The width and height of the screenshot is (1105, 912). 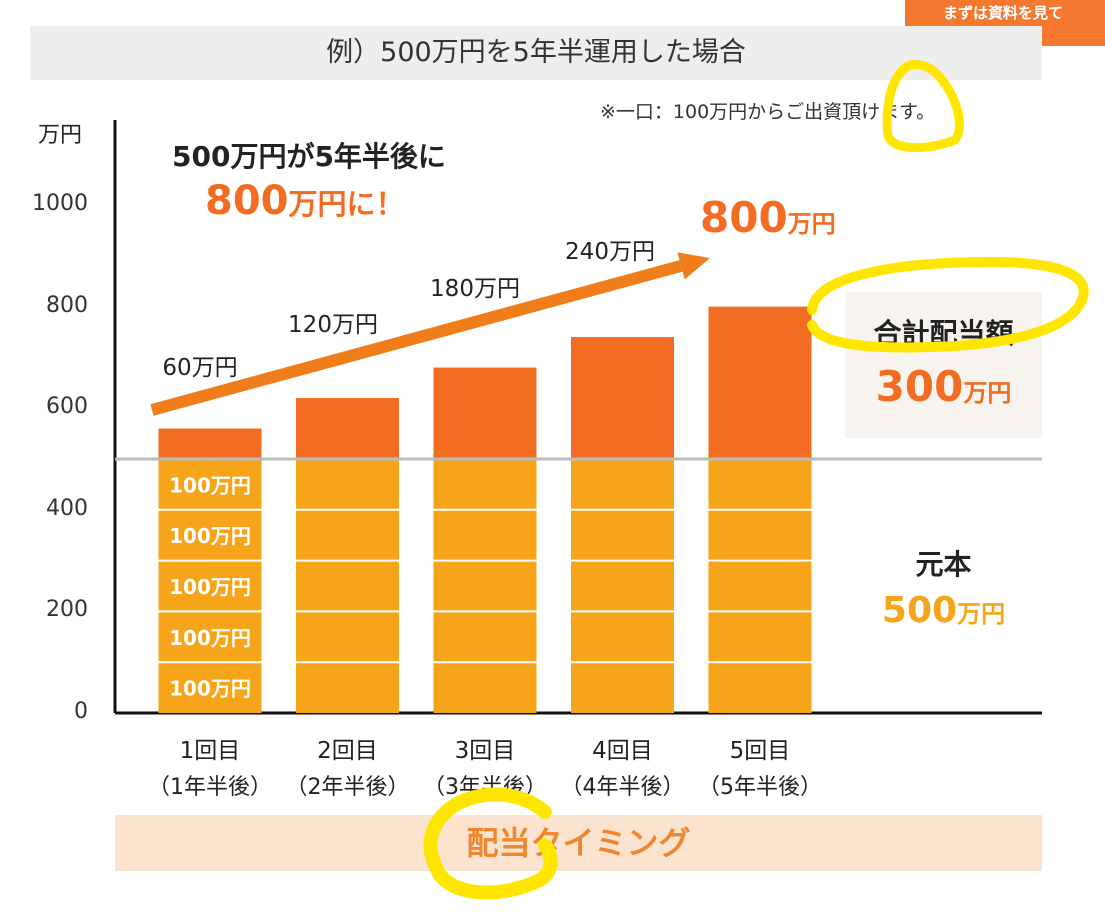 I want to click on headline-line1: 500万円が5年半後に, so click(x=309, y=156).